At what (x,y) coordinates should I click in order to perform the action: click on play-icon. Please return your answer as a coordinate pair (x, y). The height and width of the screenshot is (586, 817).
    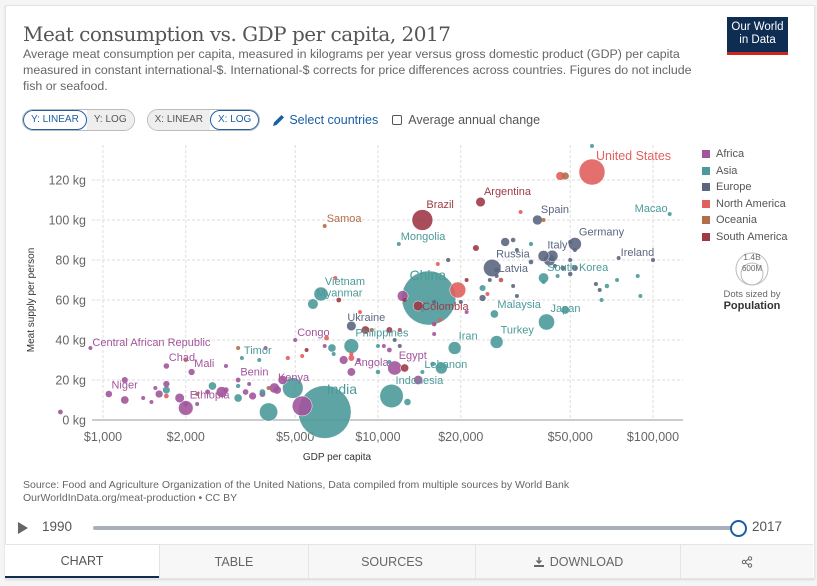
    Looking at the image, I should click on (23, 528).